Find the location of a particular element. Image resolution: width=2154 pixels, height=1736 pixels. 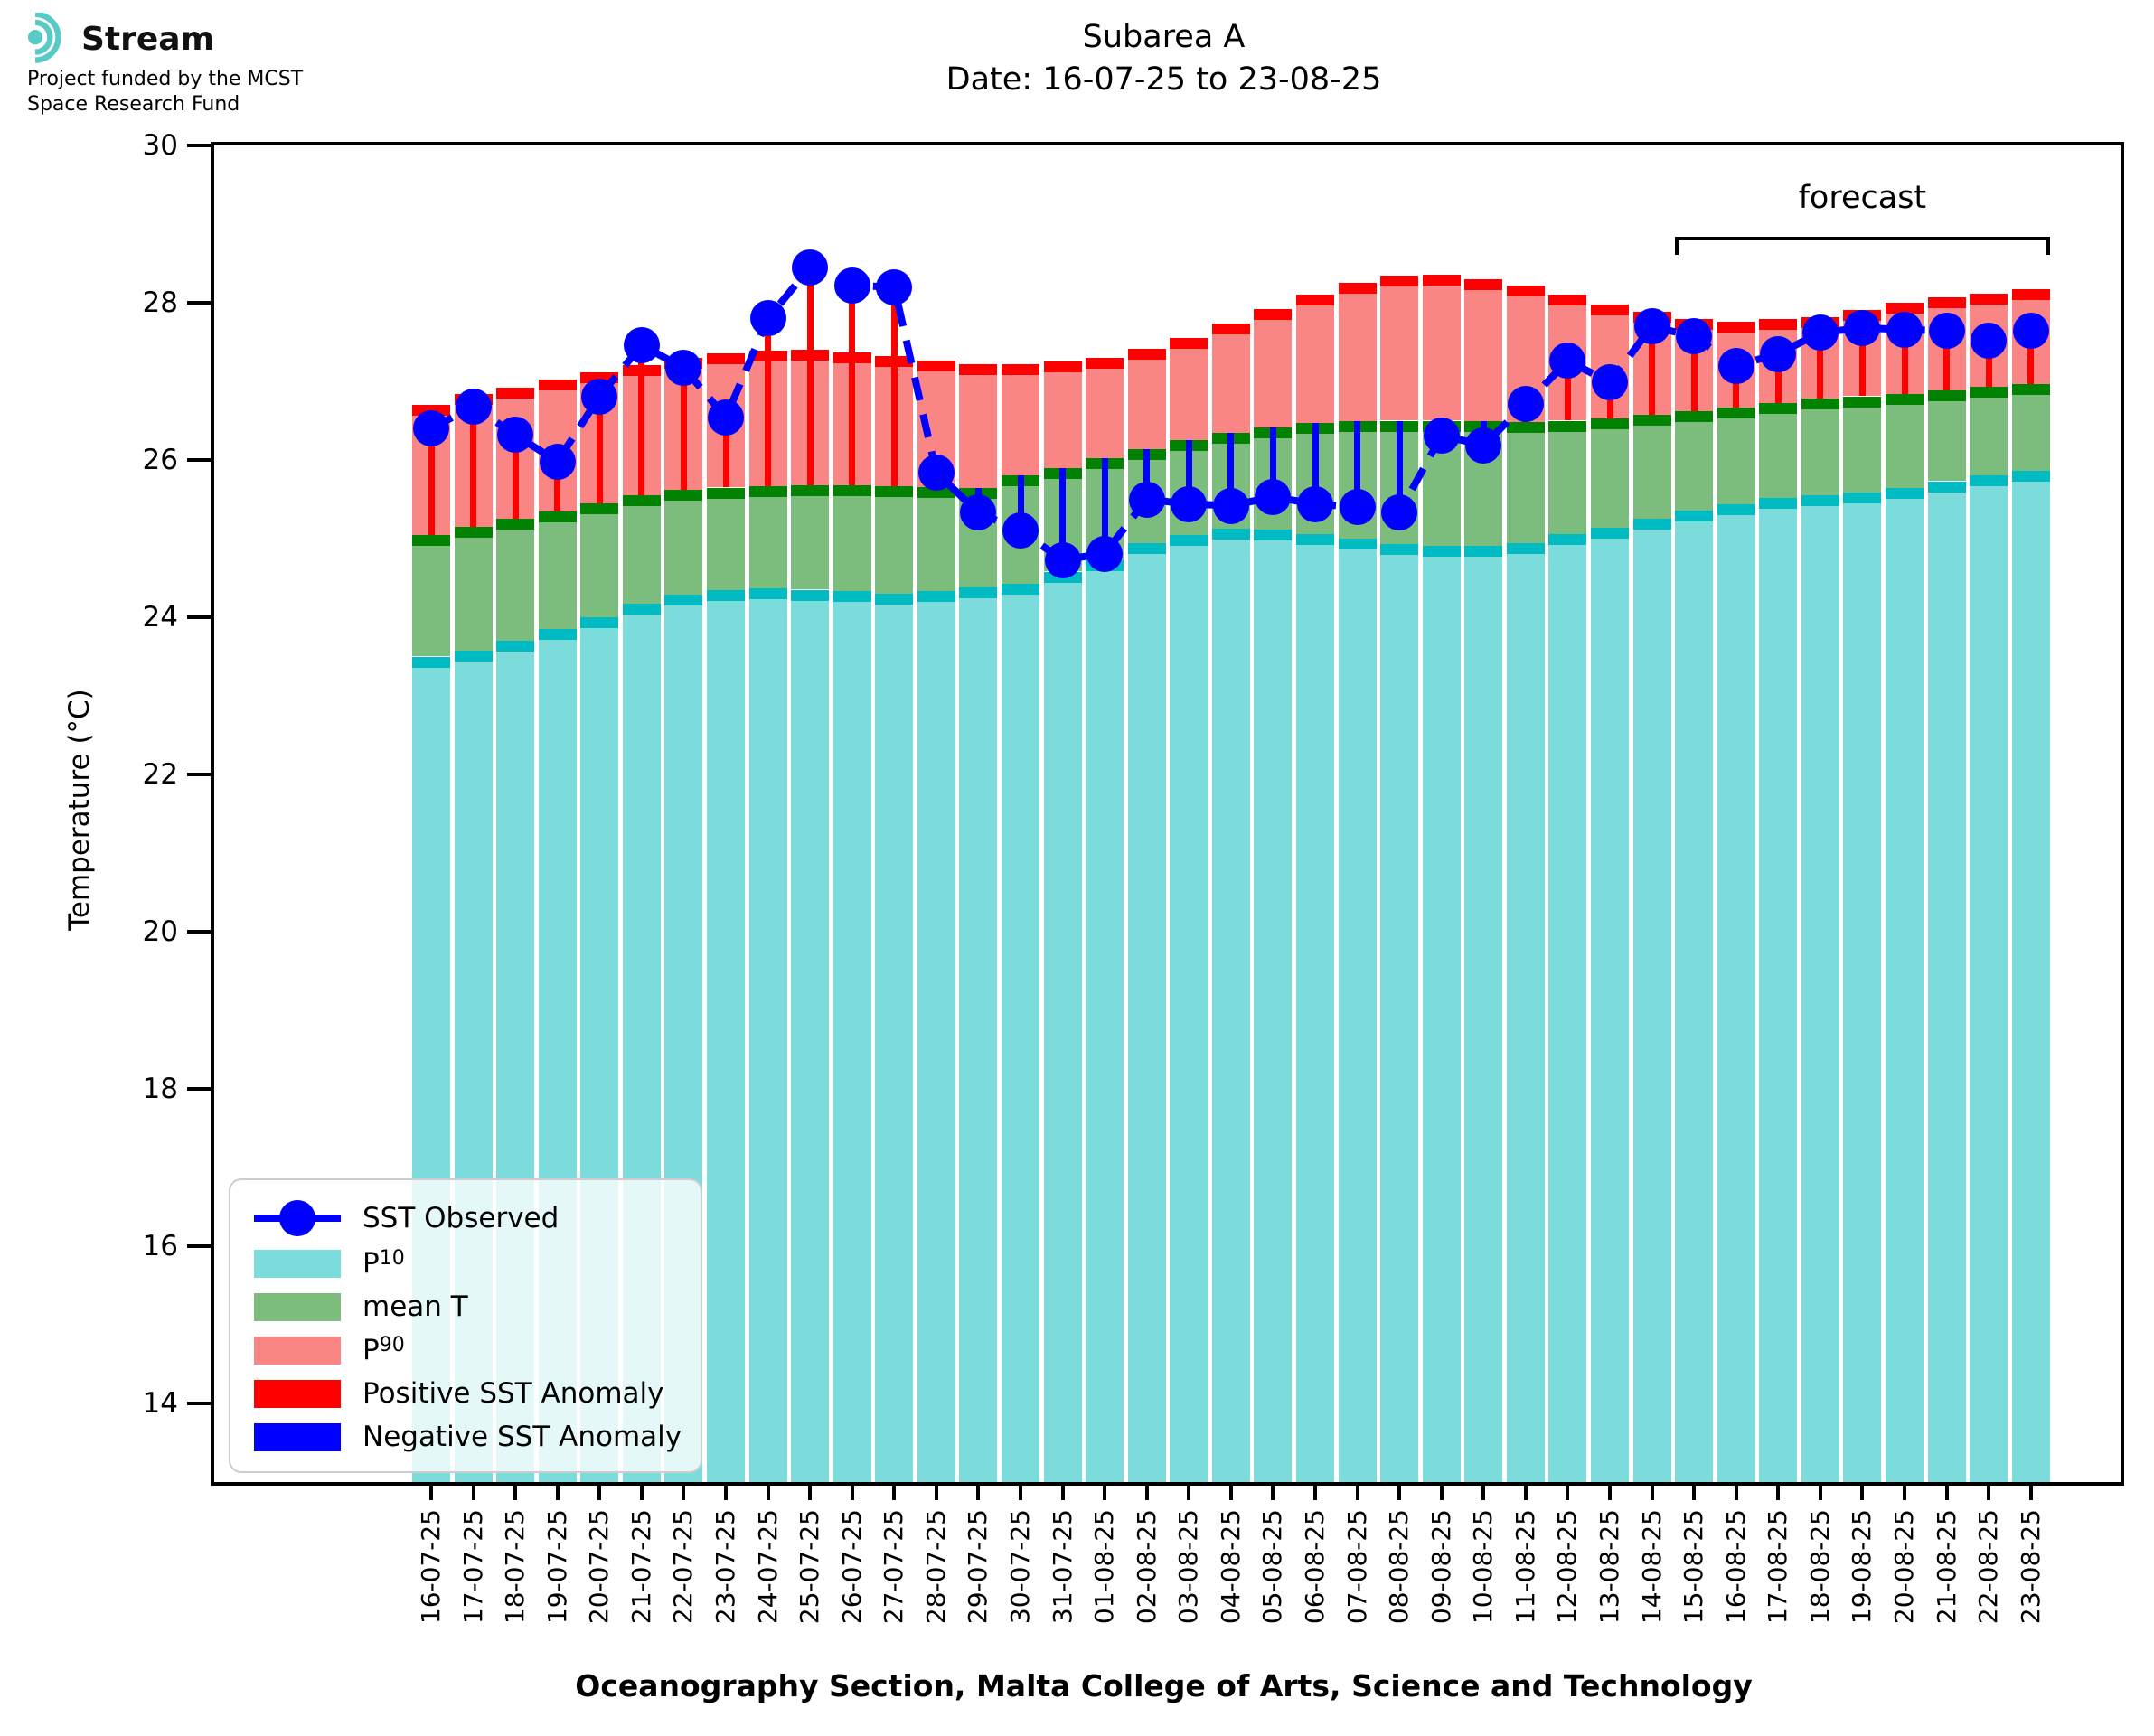

mean-bar-21-08-25-cap is located at coordinates (1946, 396).